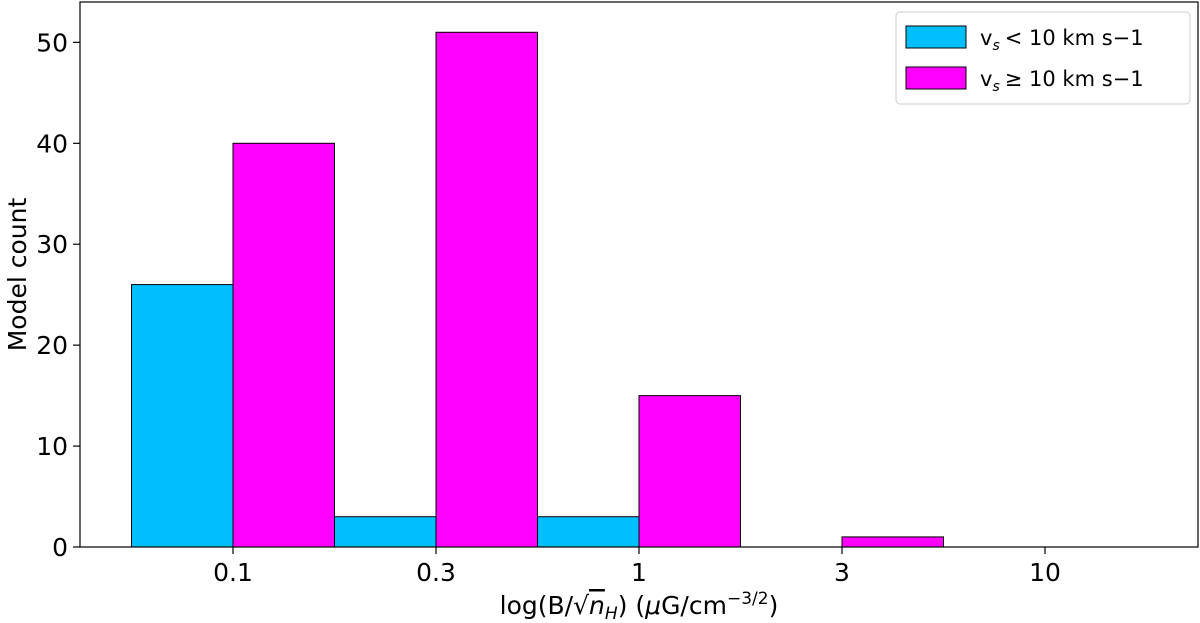 This screenshot has height=623, width=1200. Describe the element at coordinates (639, 572) in the screenshot. I see `x-tick-label-1: 1` at that location.